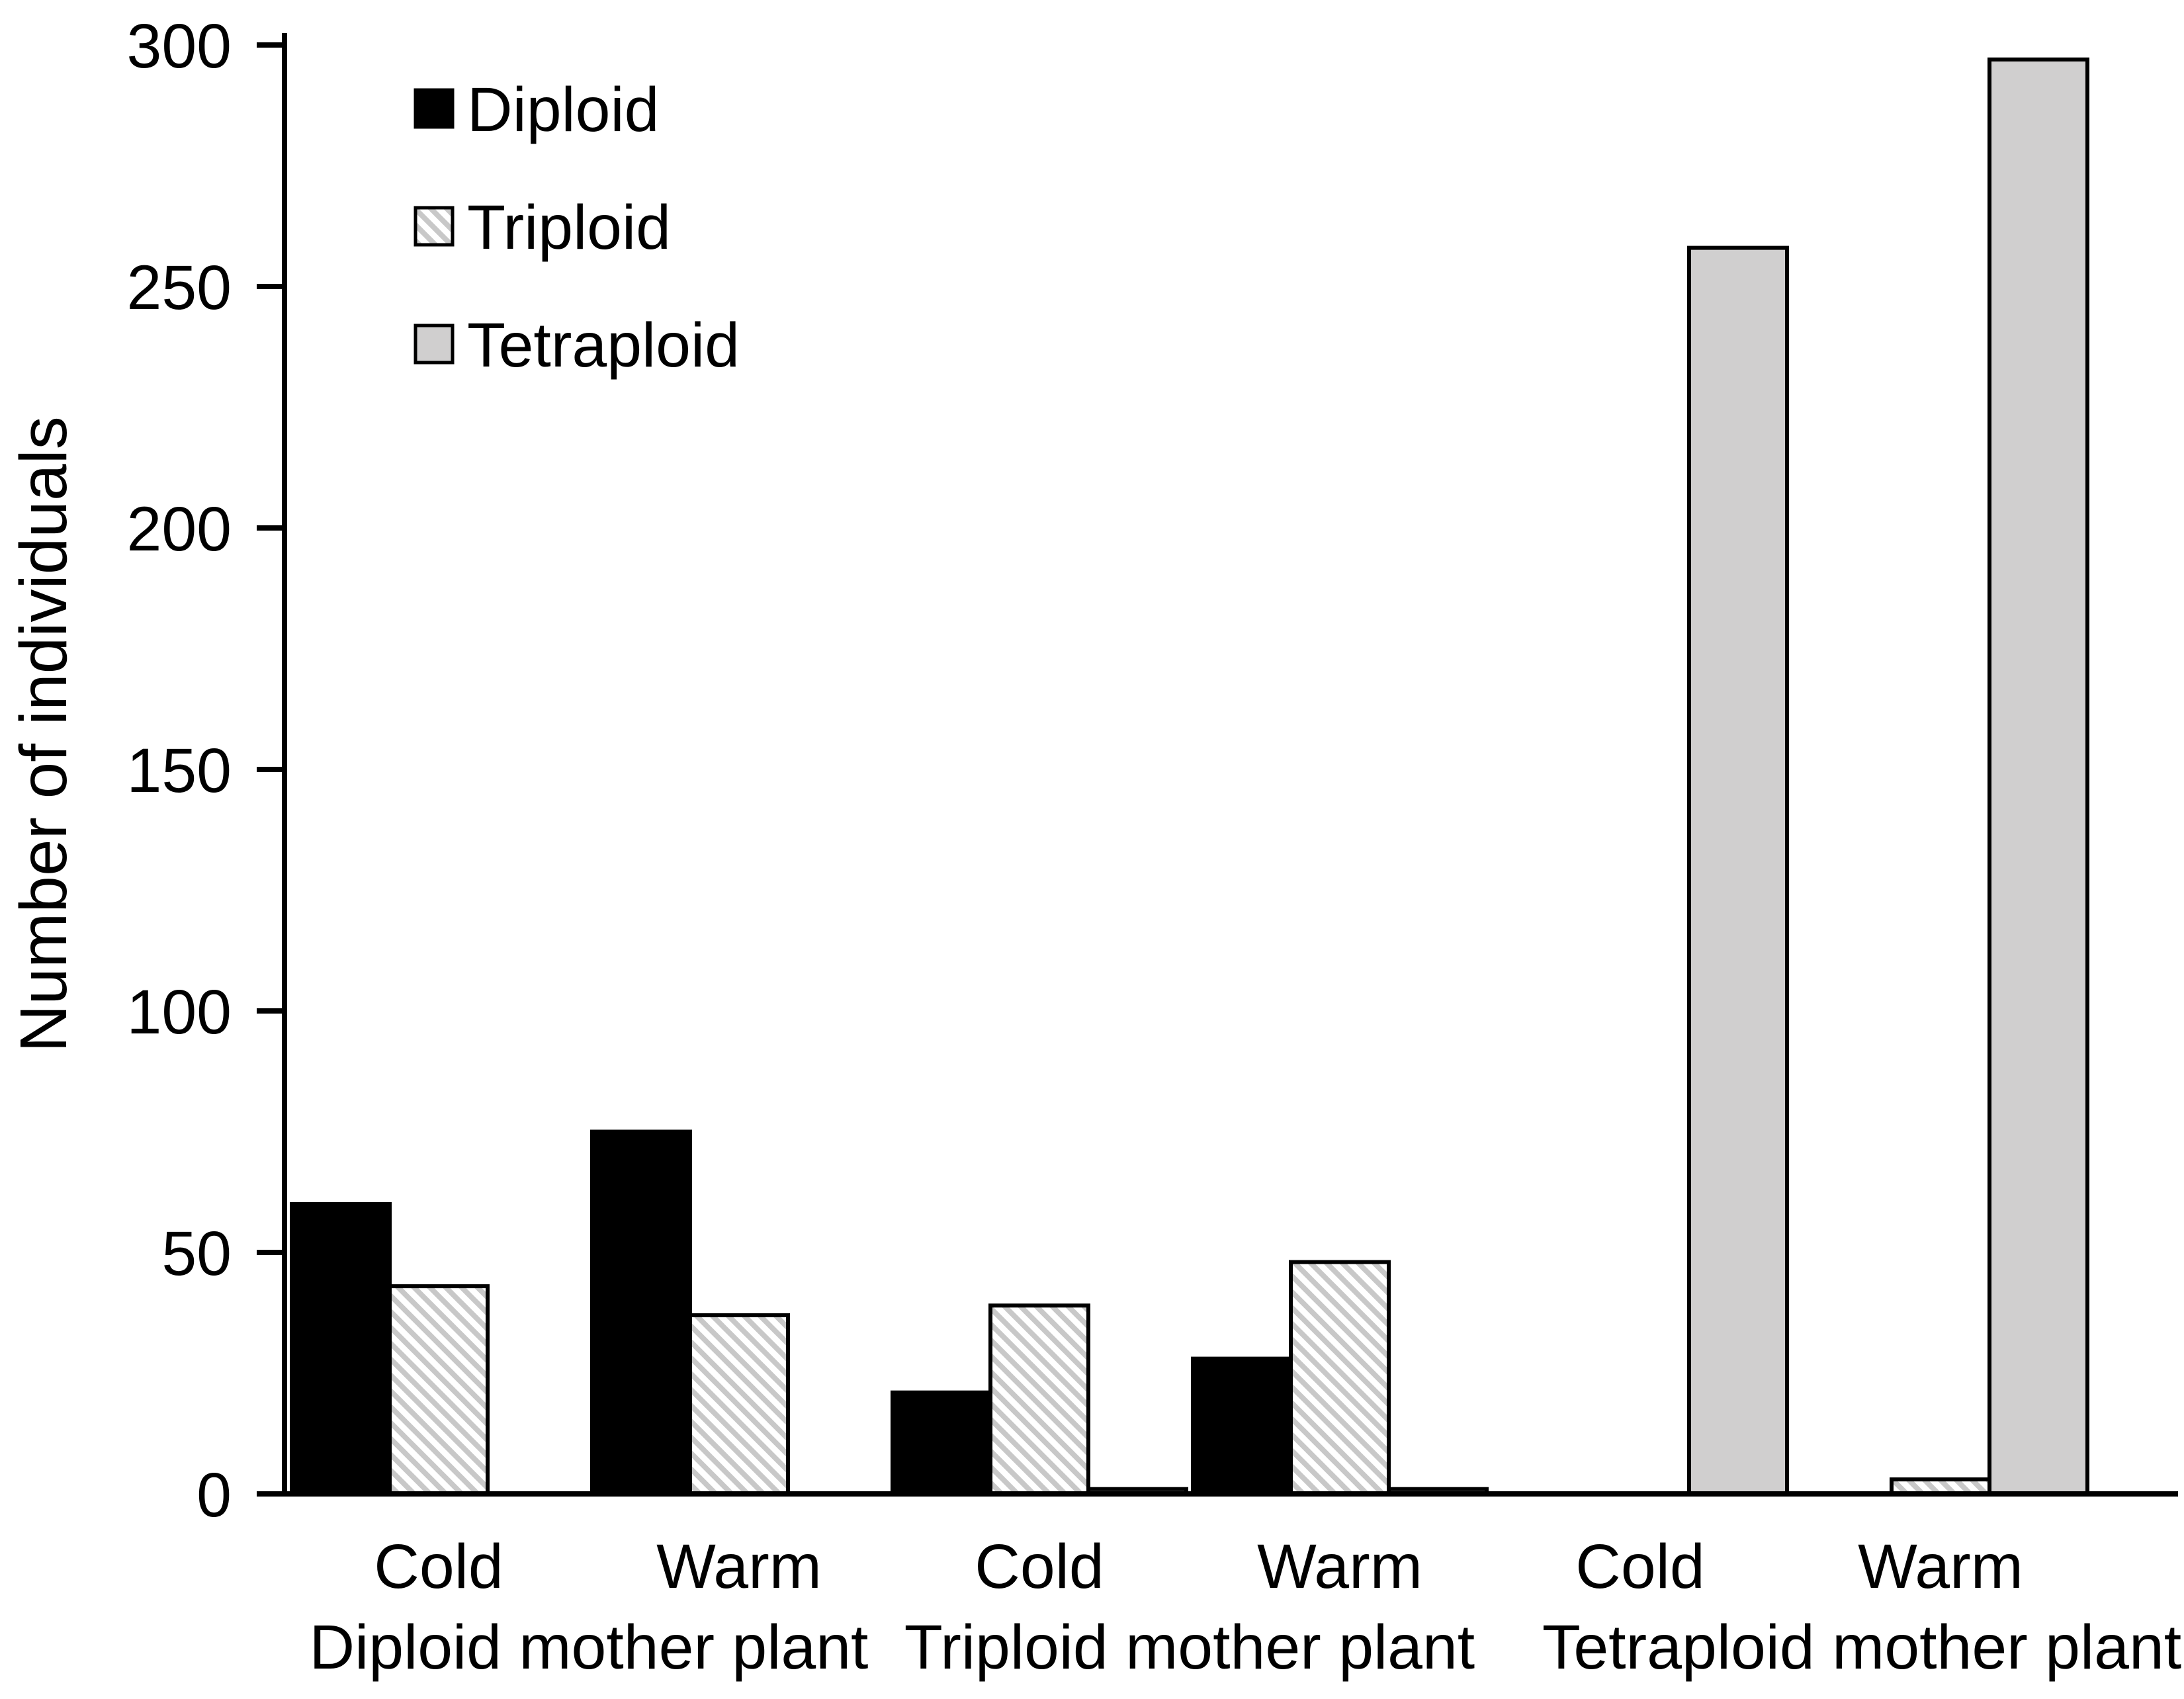 This screenshot has height=1699, width=2184. What do you see at coordinates (179, 529) in the screenshot?
I see `y-tick-label: 200` at bounding box center [179, 529].